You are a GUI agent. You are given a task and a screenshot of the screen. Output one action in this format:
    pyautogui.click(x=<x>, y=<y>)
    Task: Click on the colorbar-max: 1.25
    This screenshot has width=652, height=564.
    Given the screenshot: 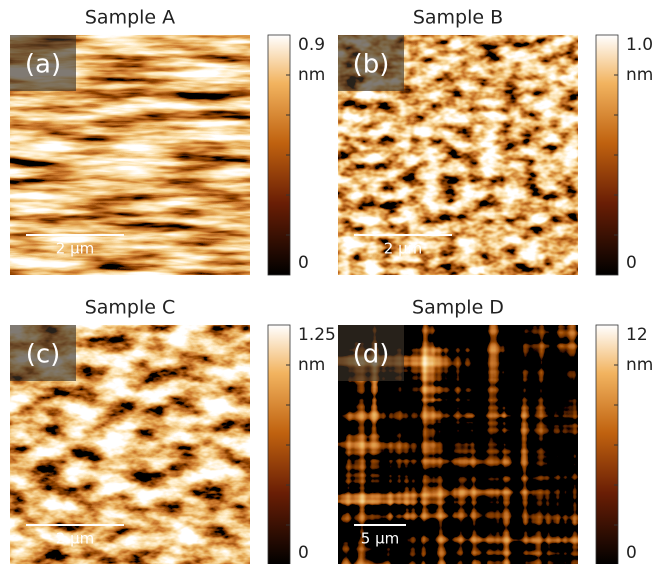 What is the action you would take?
    pyautogui.click(x=317, y=335)
    